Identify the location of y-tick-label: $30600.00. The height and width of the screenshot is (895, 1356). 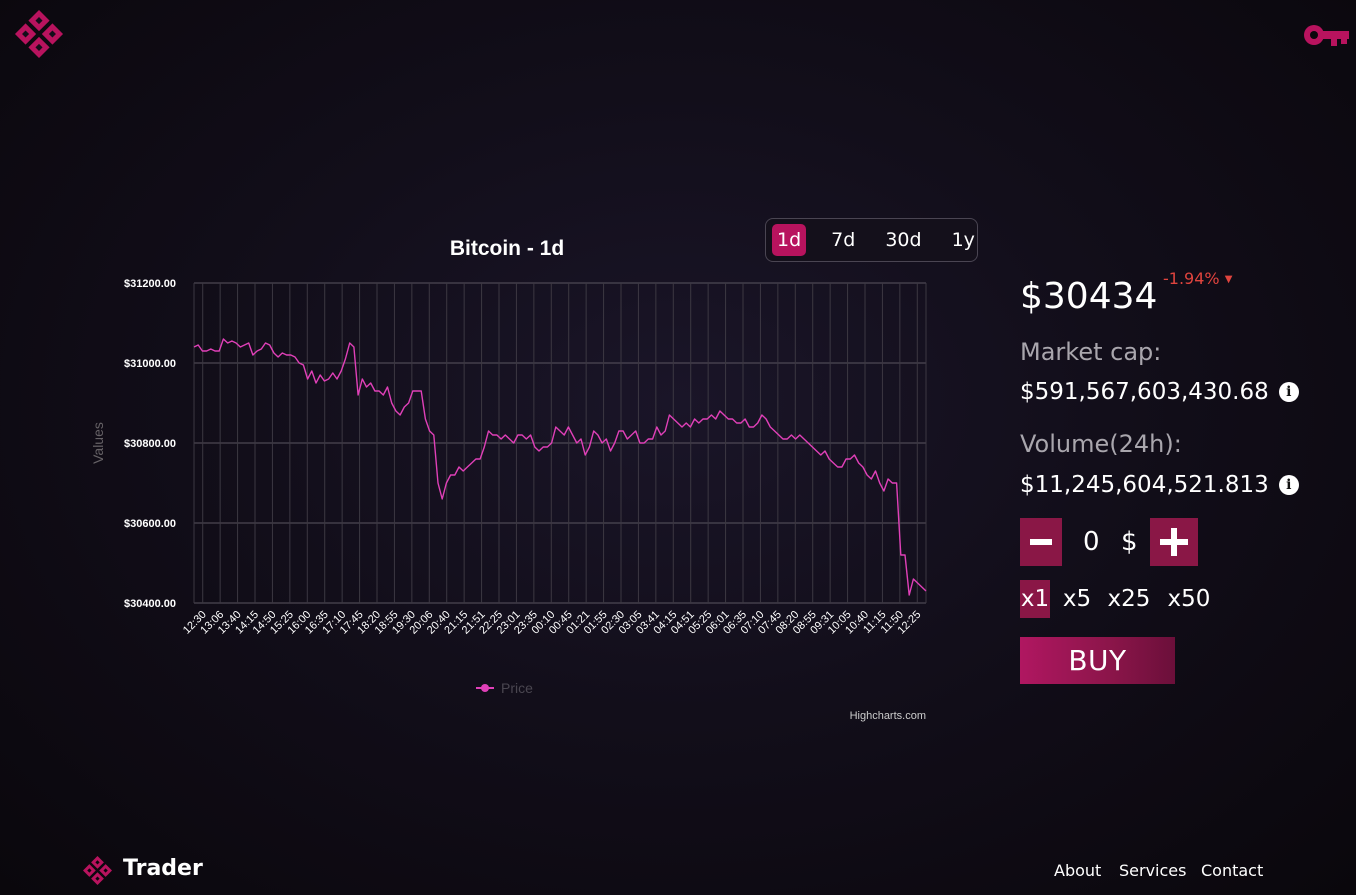
(150, 524).